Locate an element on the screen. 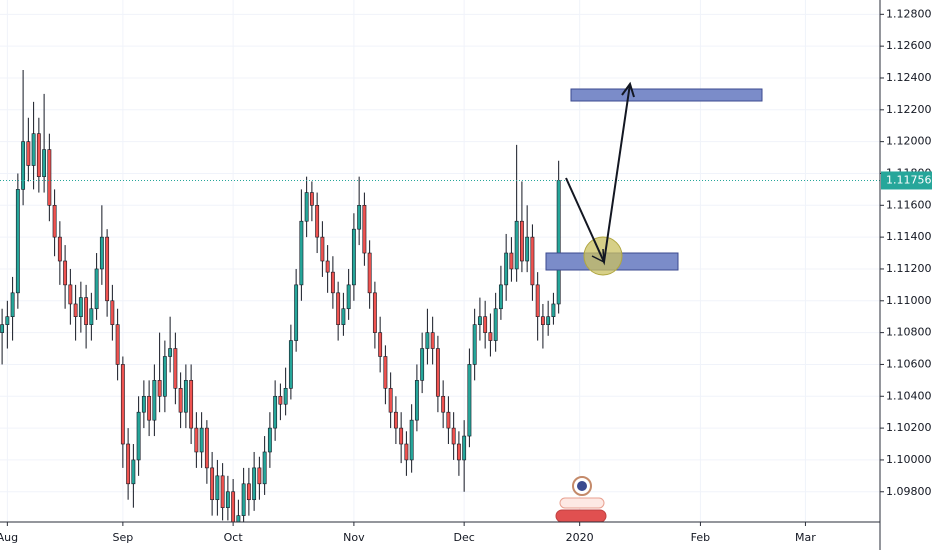 This screenshot has width=932, height=550. x-tick-label: Feb is located at coordinates (700, 537).